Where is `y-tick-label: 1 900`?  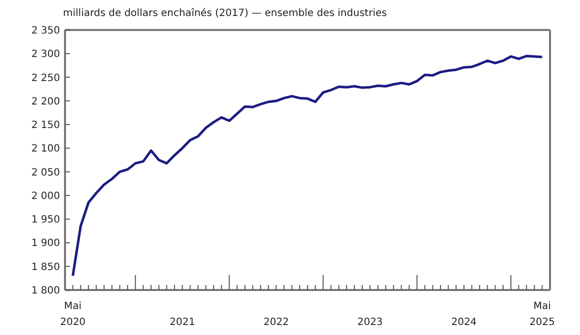 y-tick-label: 1 900 is located at coordinates (45, 244).